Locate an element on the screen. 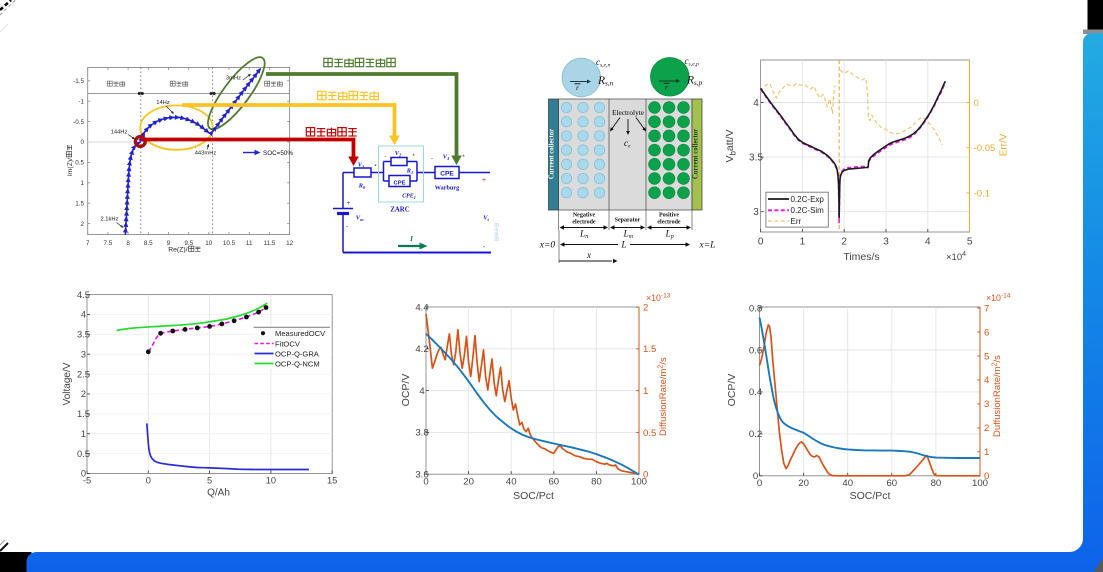  svg-text: 8 is located at coordinates (128, 243).